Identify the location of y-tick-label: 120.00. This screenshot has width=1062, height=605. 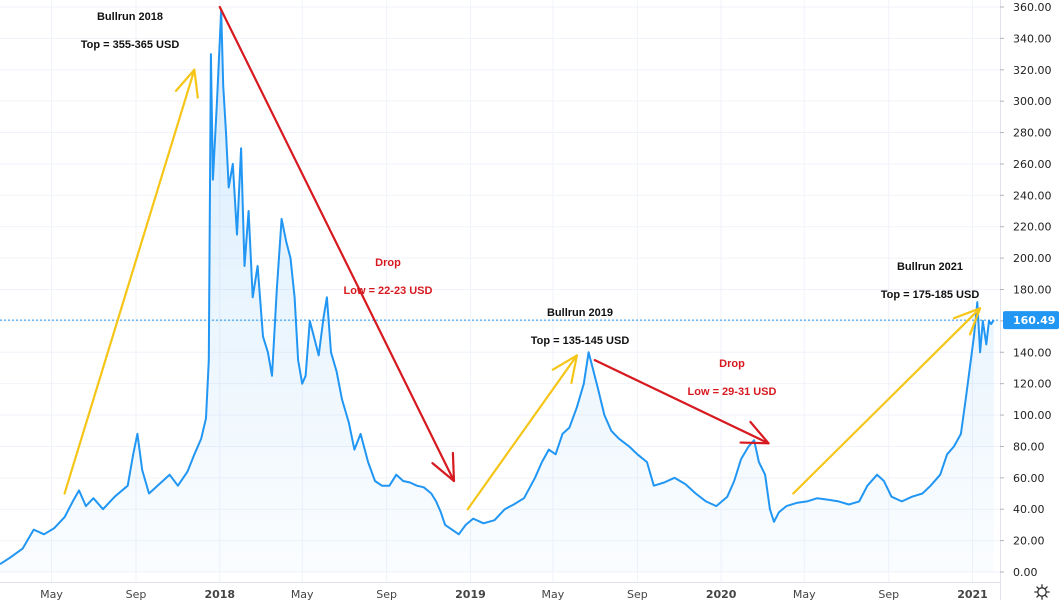
(1032, 384).